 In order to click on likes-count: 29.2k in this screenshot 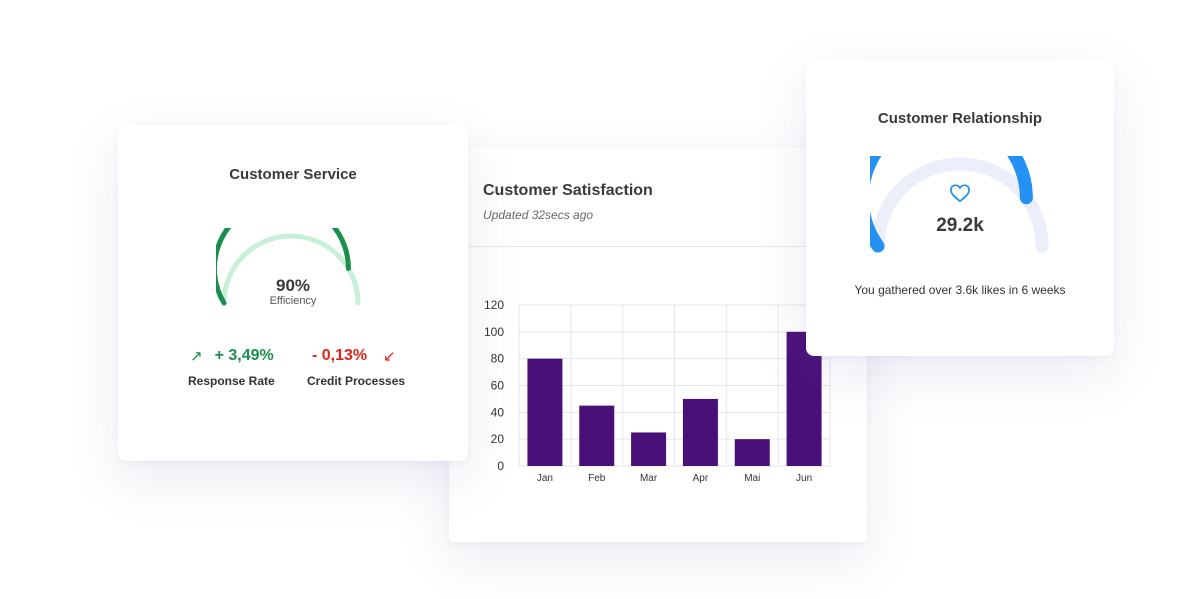, I will do `click(960, 225)`.